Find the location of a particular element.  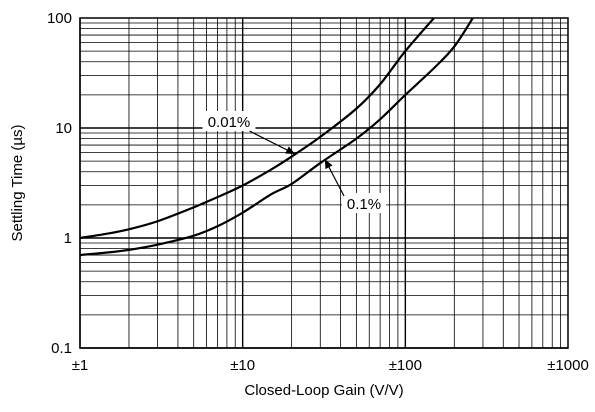

y-tick-label: 0.1 is located at coordinates (61, 348).